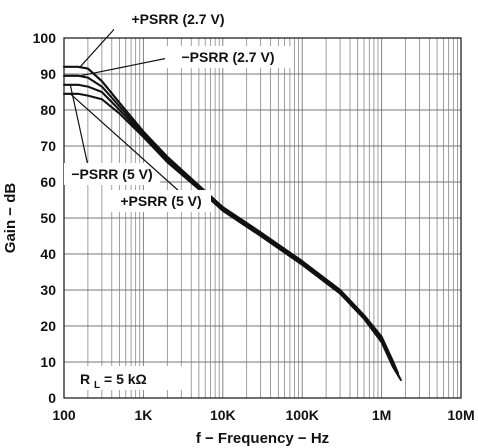  Describe the element at coordinates (64, 415) in the screenshot. I see `x-tick-label: 100` at that location.